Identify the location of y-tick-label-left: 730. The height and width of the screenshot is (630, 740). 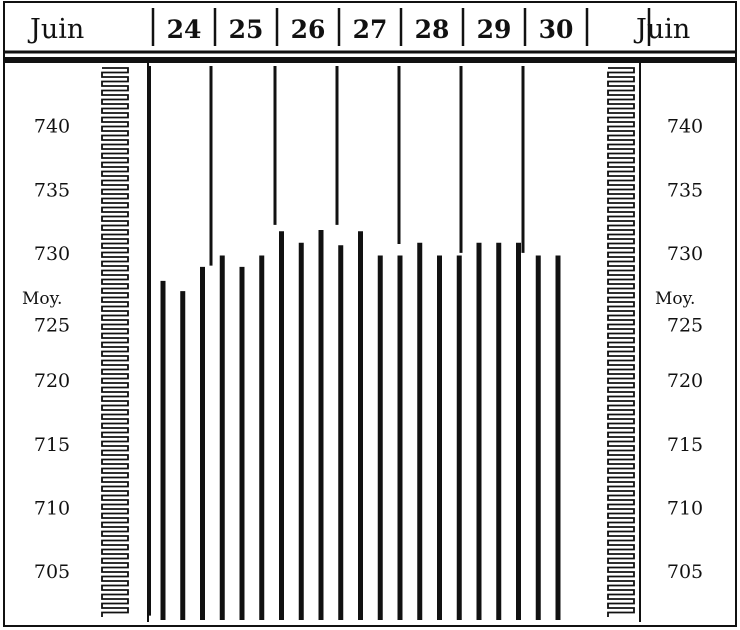
(52, 254).